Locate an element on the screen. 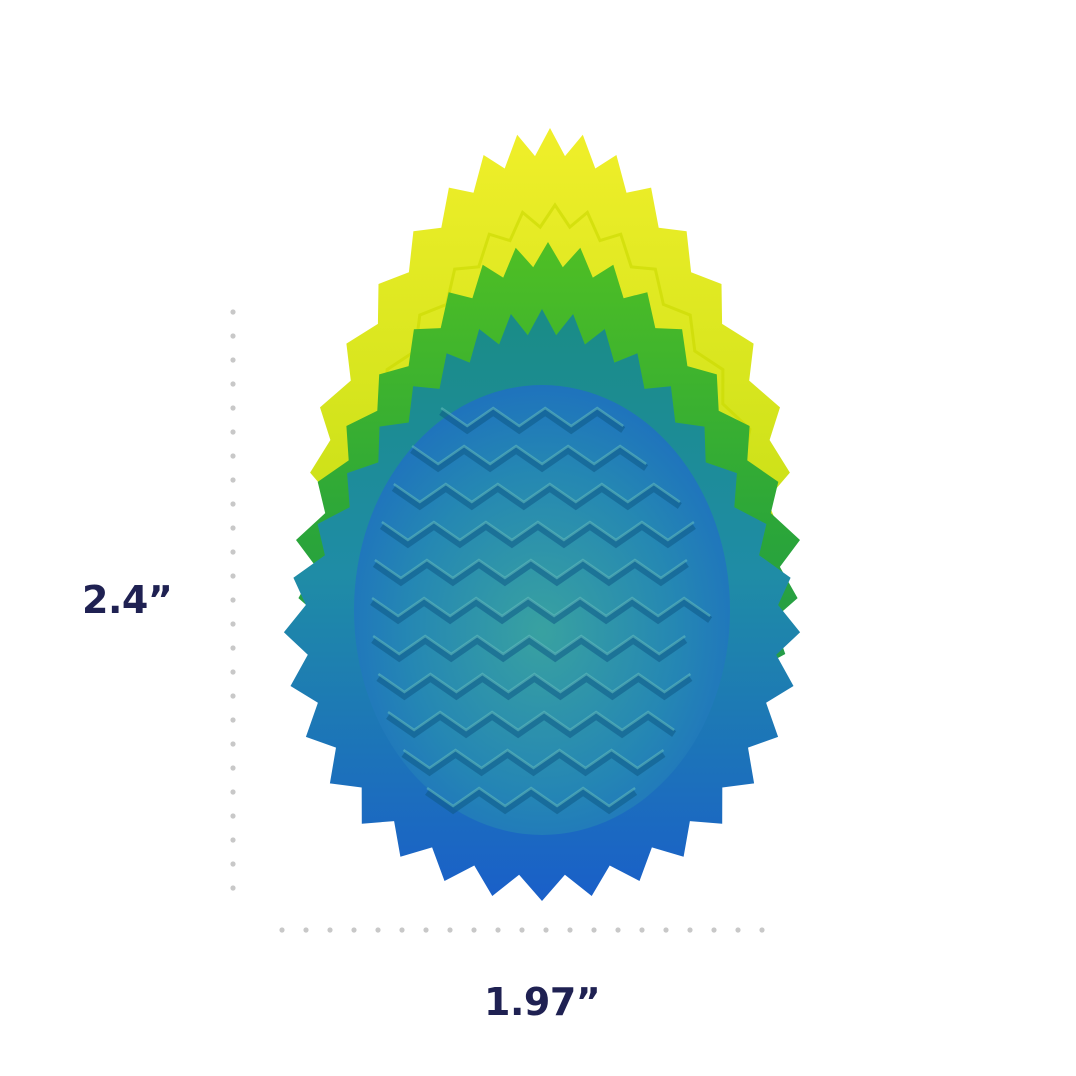  width-guide-dots is located at coordinates (522, 930).